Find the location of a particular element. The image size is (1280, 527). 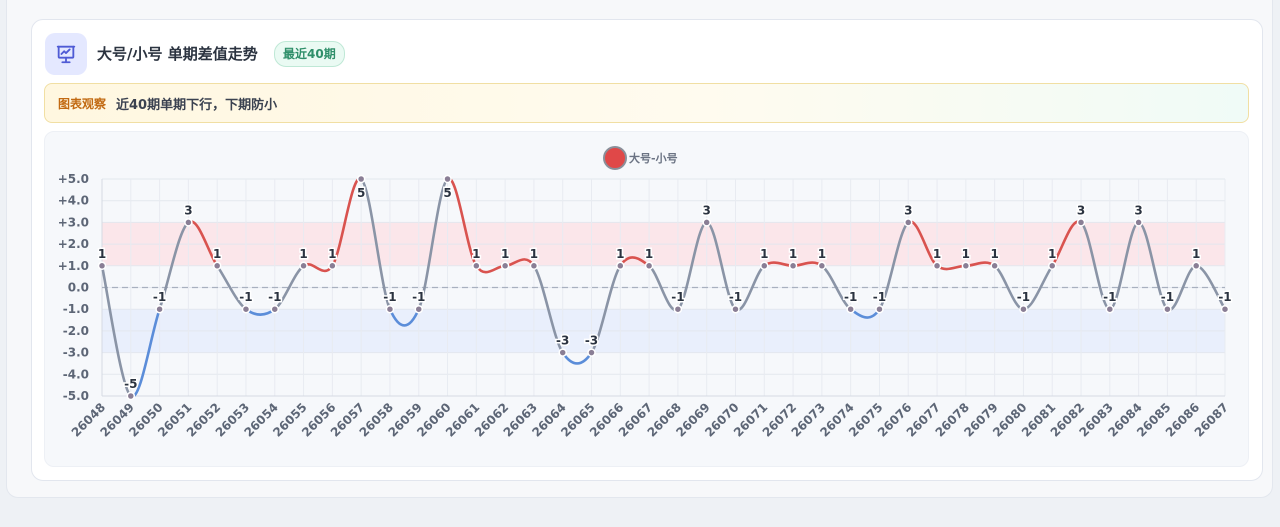

y-tick-label: +3.0 is located at coordinates (73, 222).